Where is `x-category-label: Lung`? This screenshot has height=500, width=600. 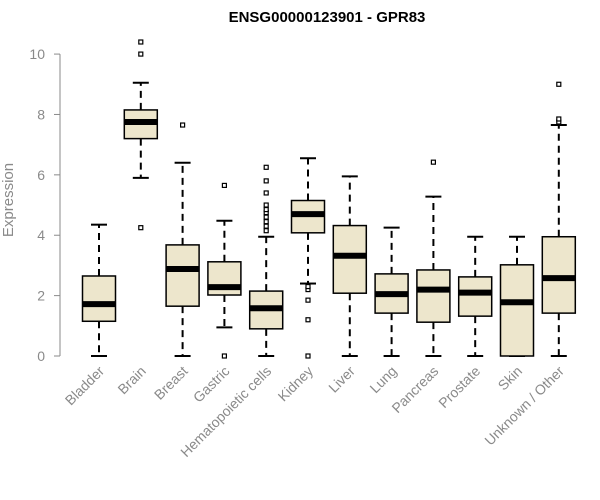 x-category-label: Lung is located at coordinates (382, 379).